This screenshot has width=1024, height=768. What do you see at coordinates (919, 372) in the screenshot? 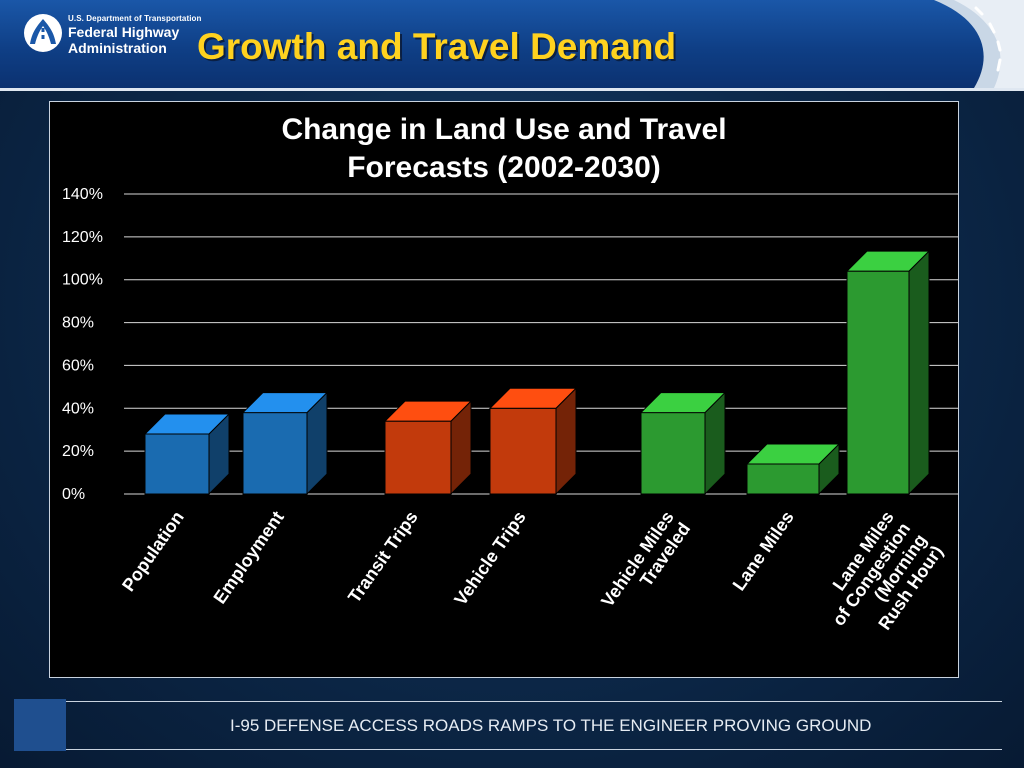
I see `bar-side-face` at bounding box center [919, 372].